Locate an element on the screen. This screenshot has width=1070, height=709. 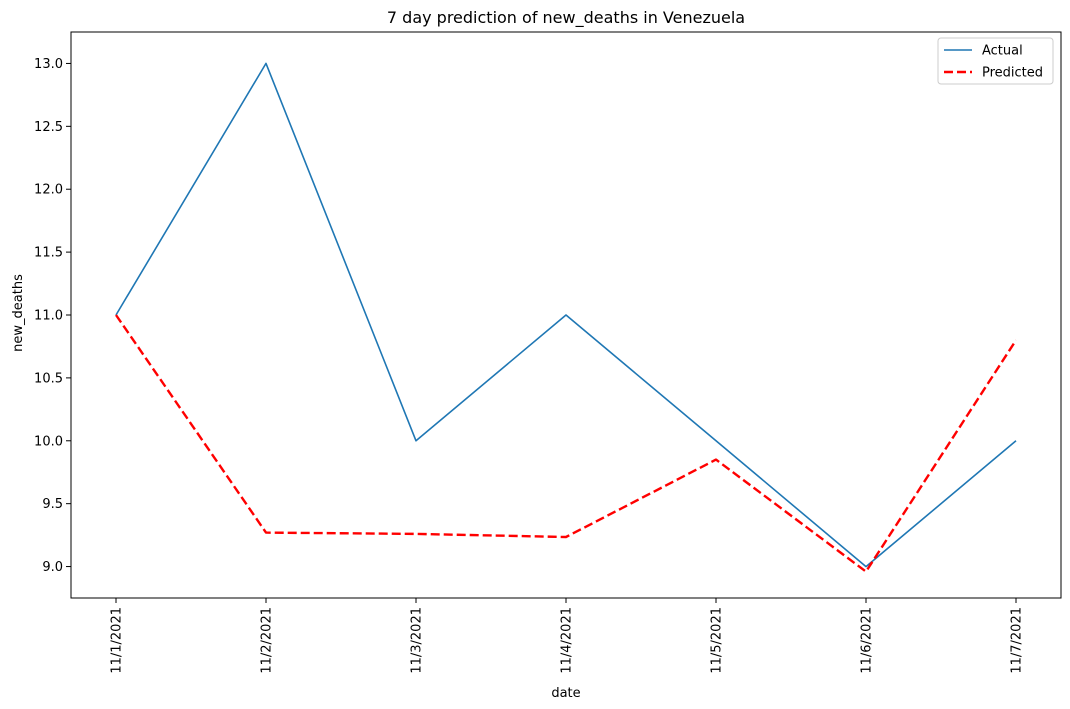
x-tick-label: 11/4/2021 is located at coordinates (567, 640).